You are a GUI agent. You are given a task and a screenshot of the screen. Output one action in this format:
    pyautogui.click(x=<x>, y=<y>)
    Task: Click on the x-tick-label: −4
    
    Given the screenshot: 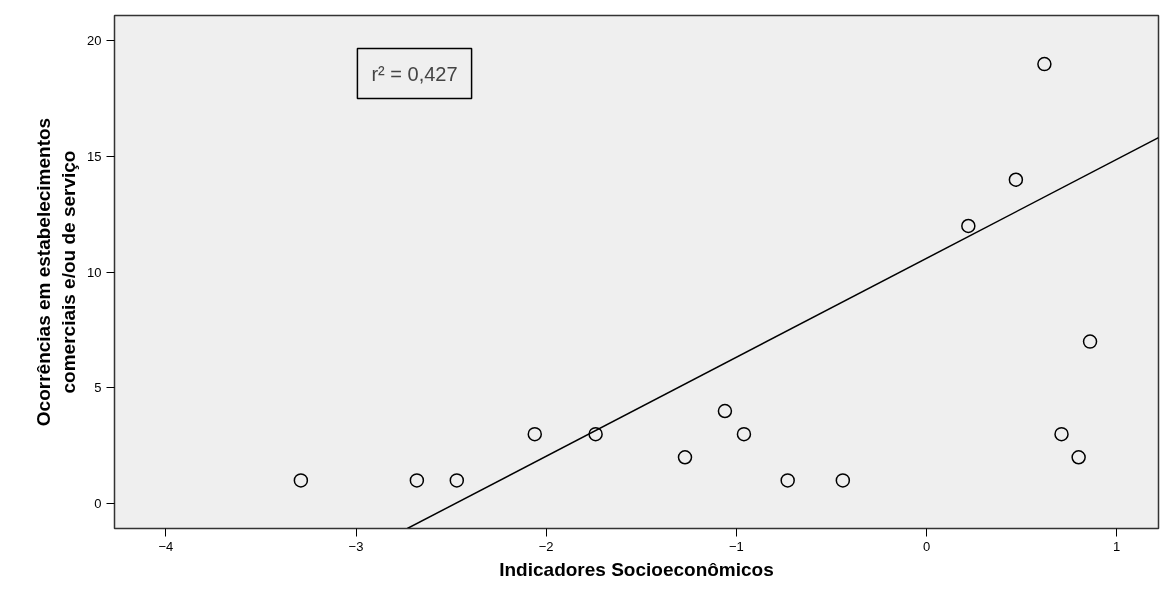 What is the action you would take?
    pyautogui.click(x=166, y=546)
    